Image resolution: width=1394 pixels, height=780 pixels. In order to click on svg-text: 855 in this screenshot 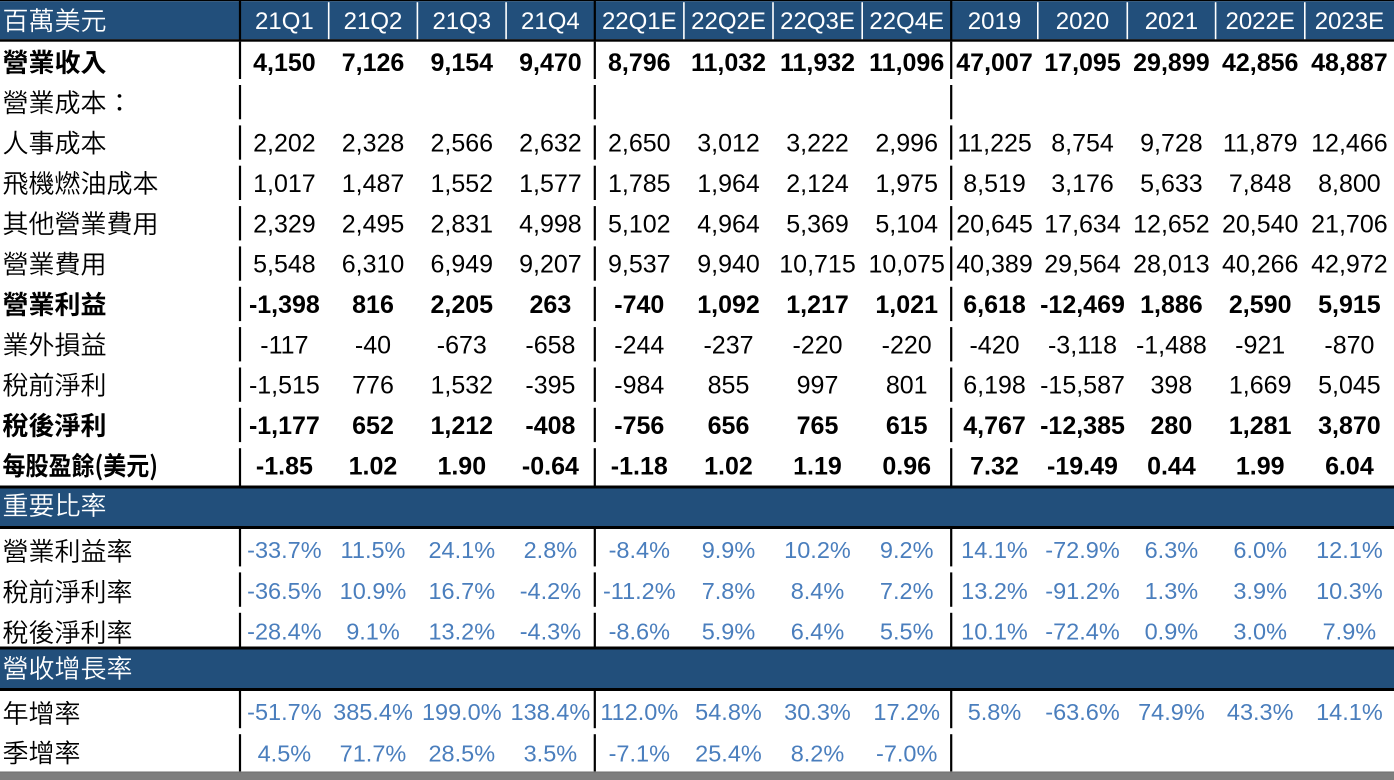, I will do `click(729, 386)`.